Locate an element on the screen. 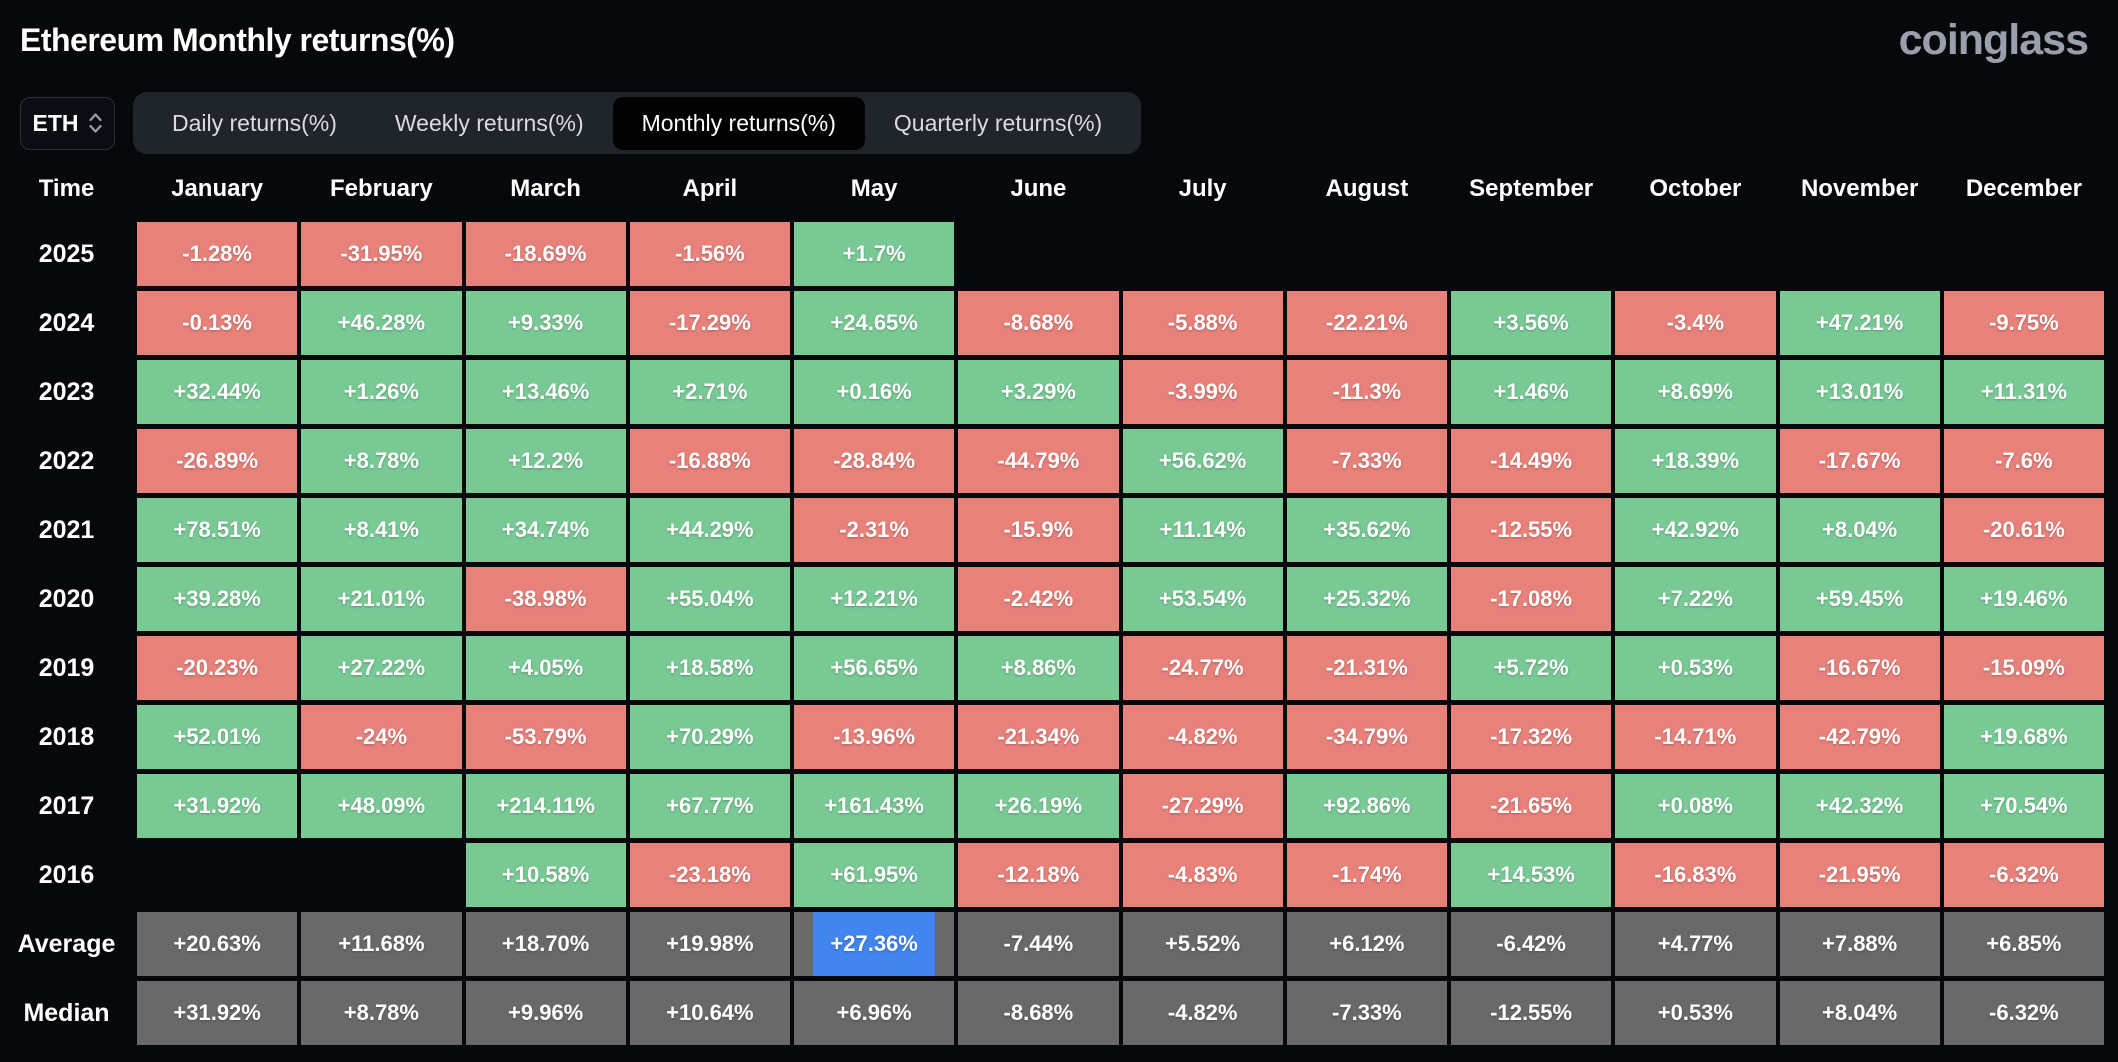 This screenshot has width=2118, height=1062. cell-2024-march: +9.33% is located at coordinates (545, 323).